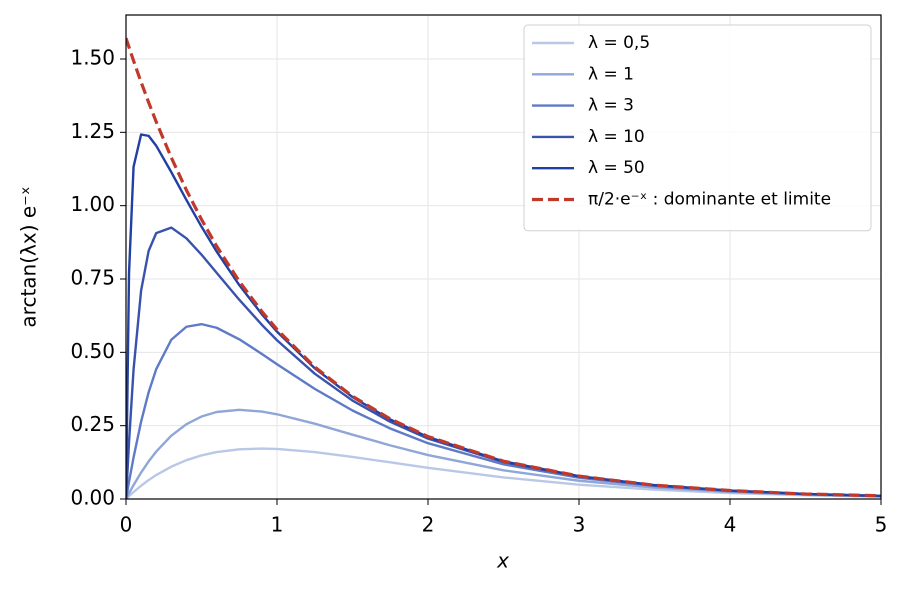  Describe the element at coordinates (619, 43) in the screenshot. I see `legend-label: λ = 0,5` at that location.